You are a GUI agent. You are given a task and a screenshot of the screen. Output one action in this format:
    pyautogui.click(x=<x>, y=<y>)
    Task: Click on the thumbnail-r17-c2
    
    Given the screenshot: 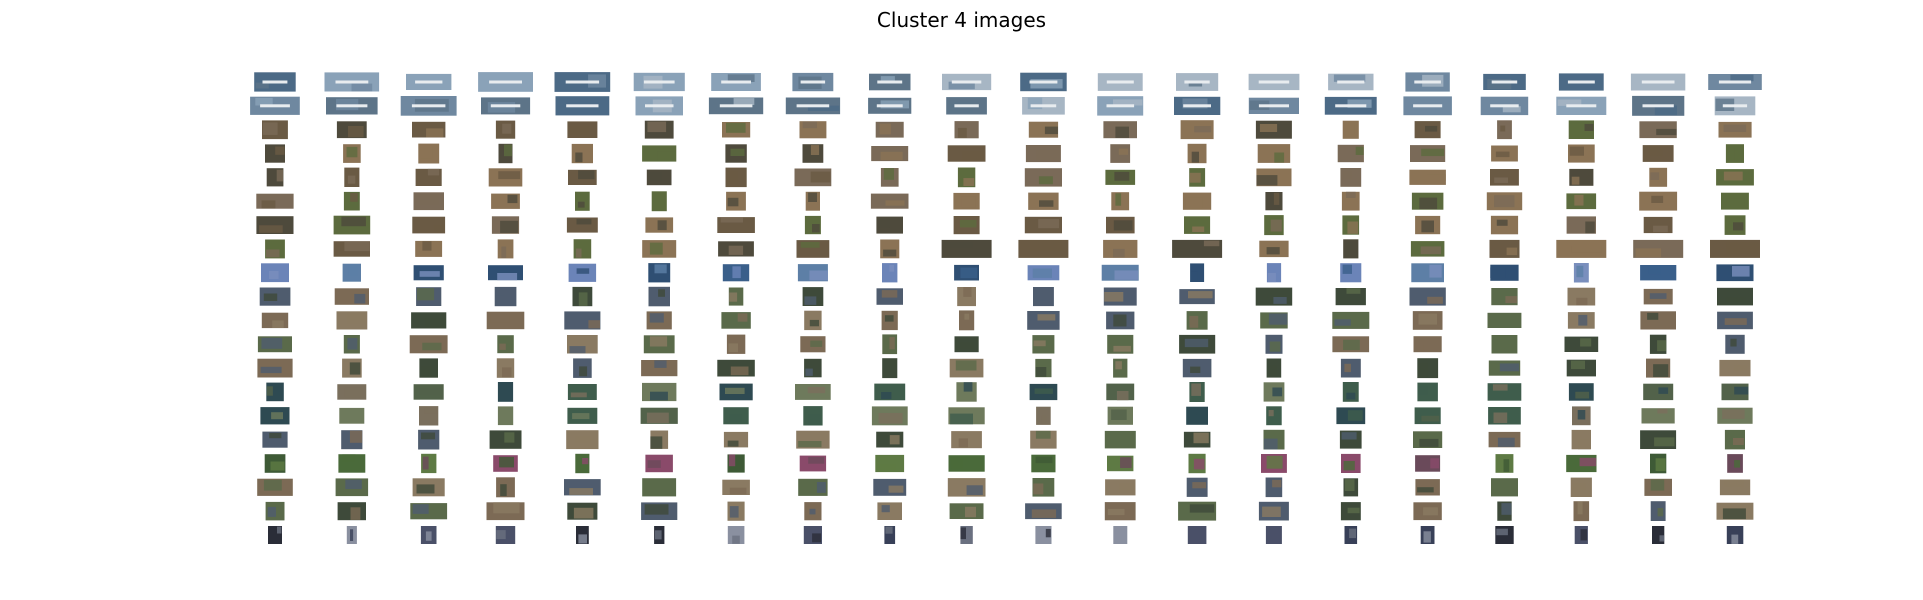 What is the action you would take?
    pyautogui.click(x=352, y=463)
    